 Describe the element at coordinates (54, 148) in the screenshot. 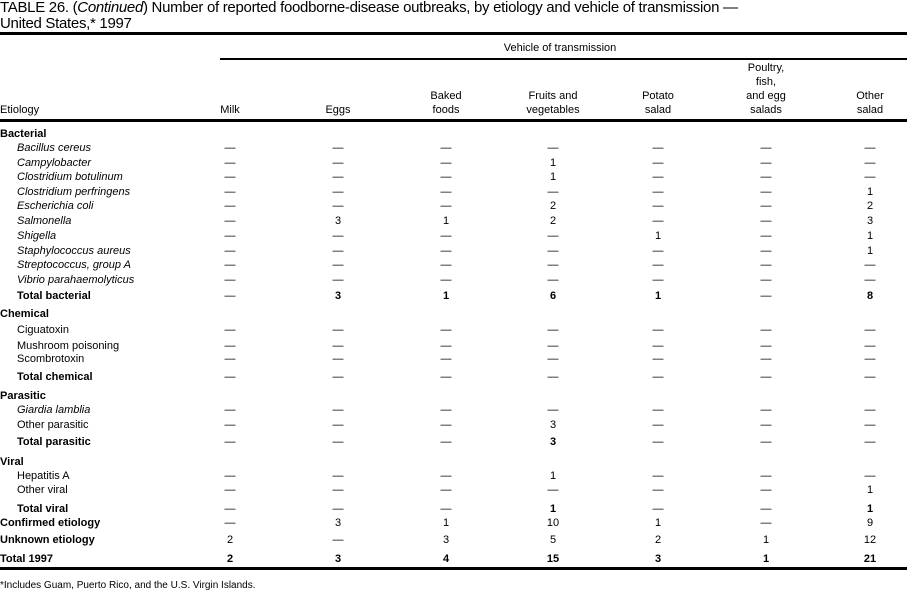

I see `row-label: Bacillus cereus` at that location.